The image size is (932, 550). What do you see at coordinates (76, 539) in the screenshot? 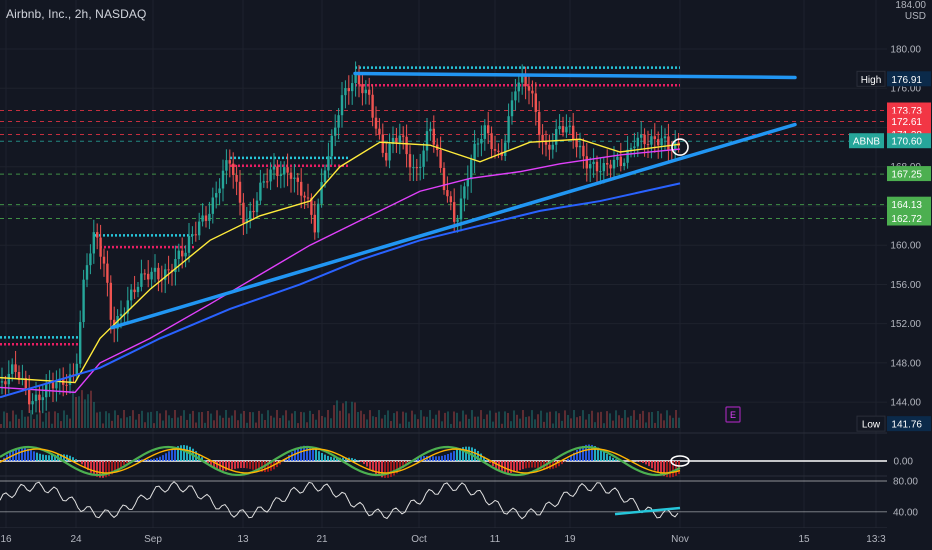
I see `time-axis-tick: 24` at bounding box center [76, 539].